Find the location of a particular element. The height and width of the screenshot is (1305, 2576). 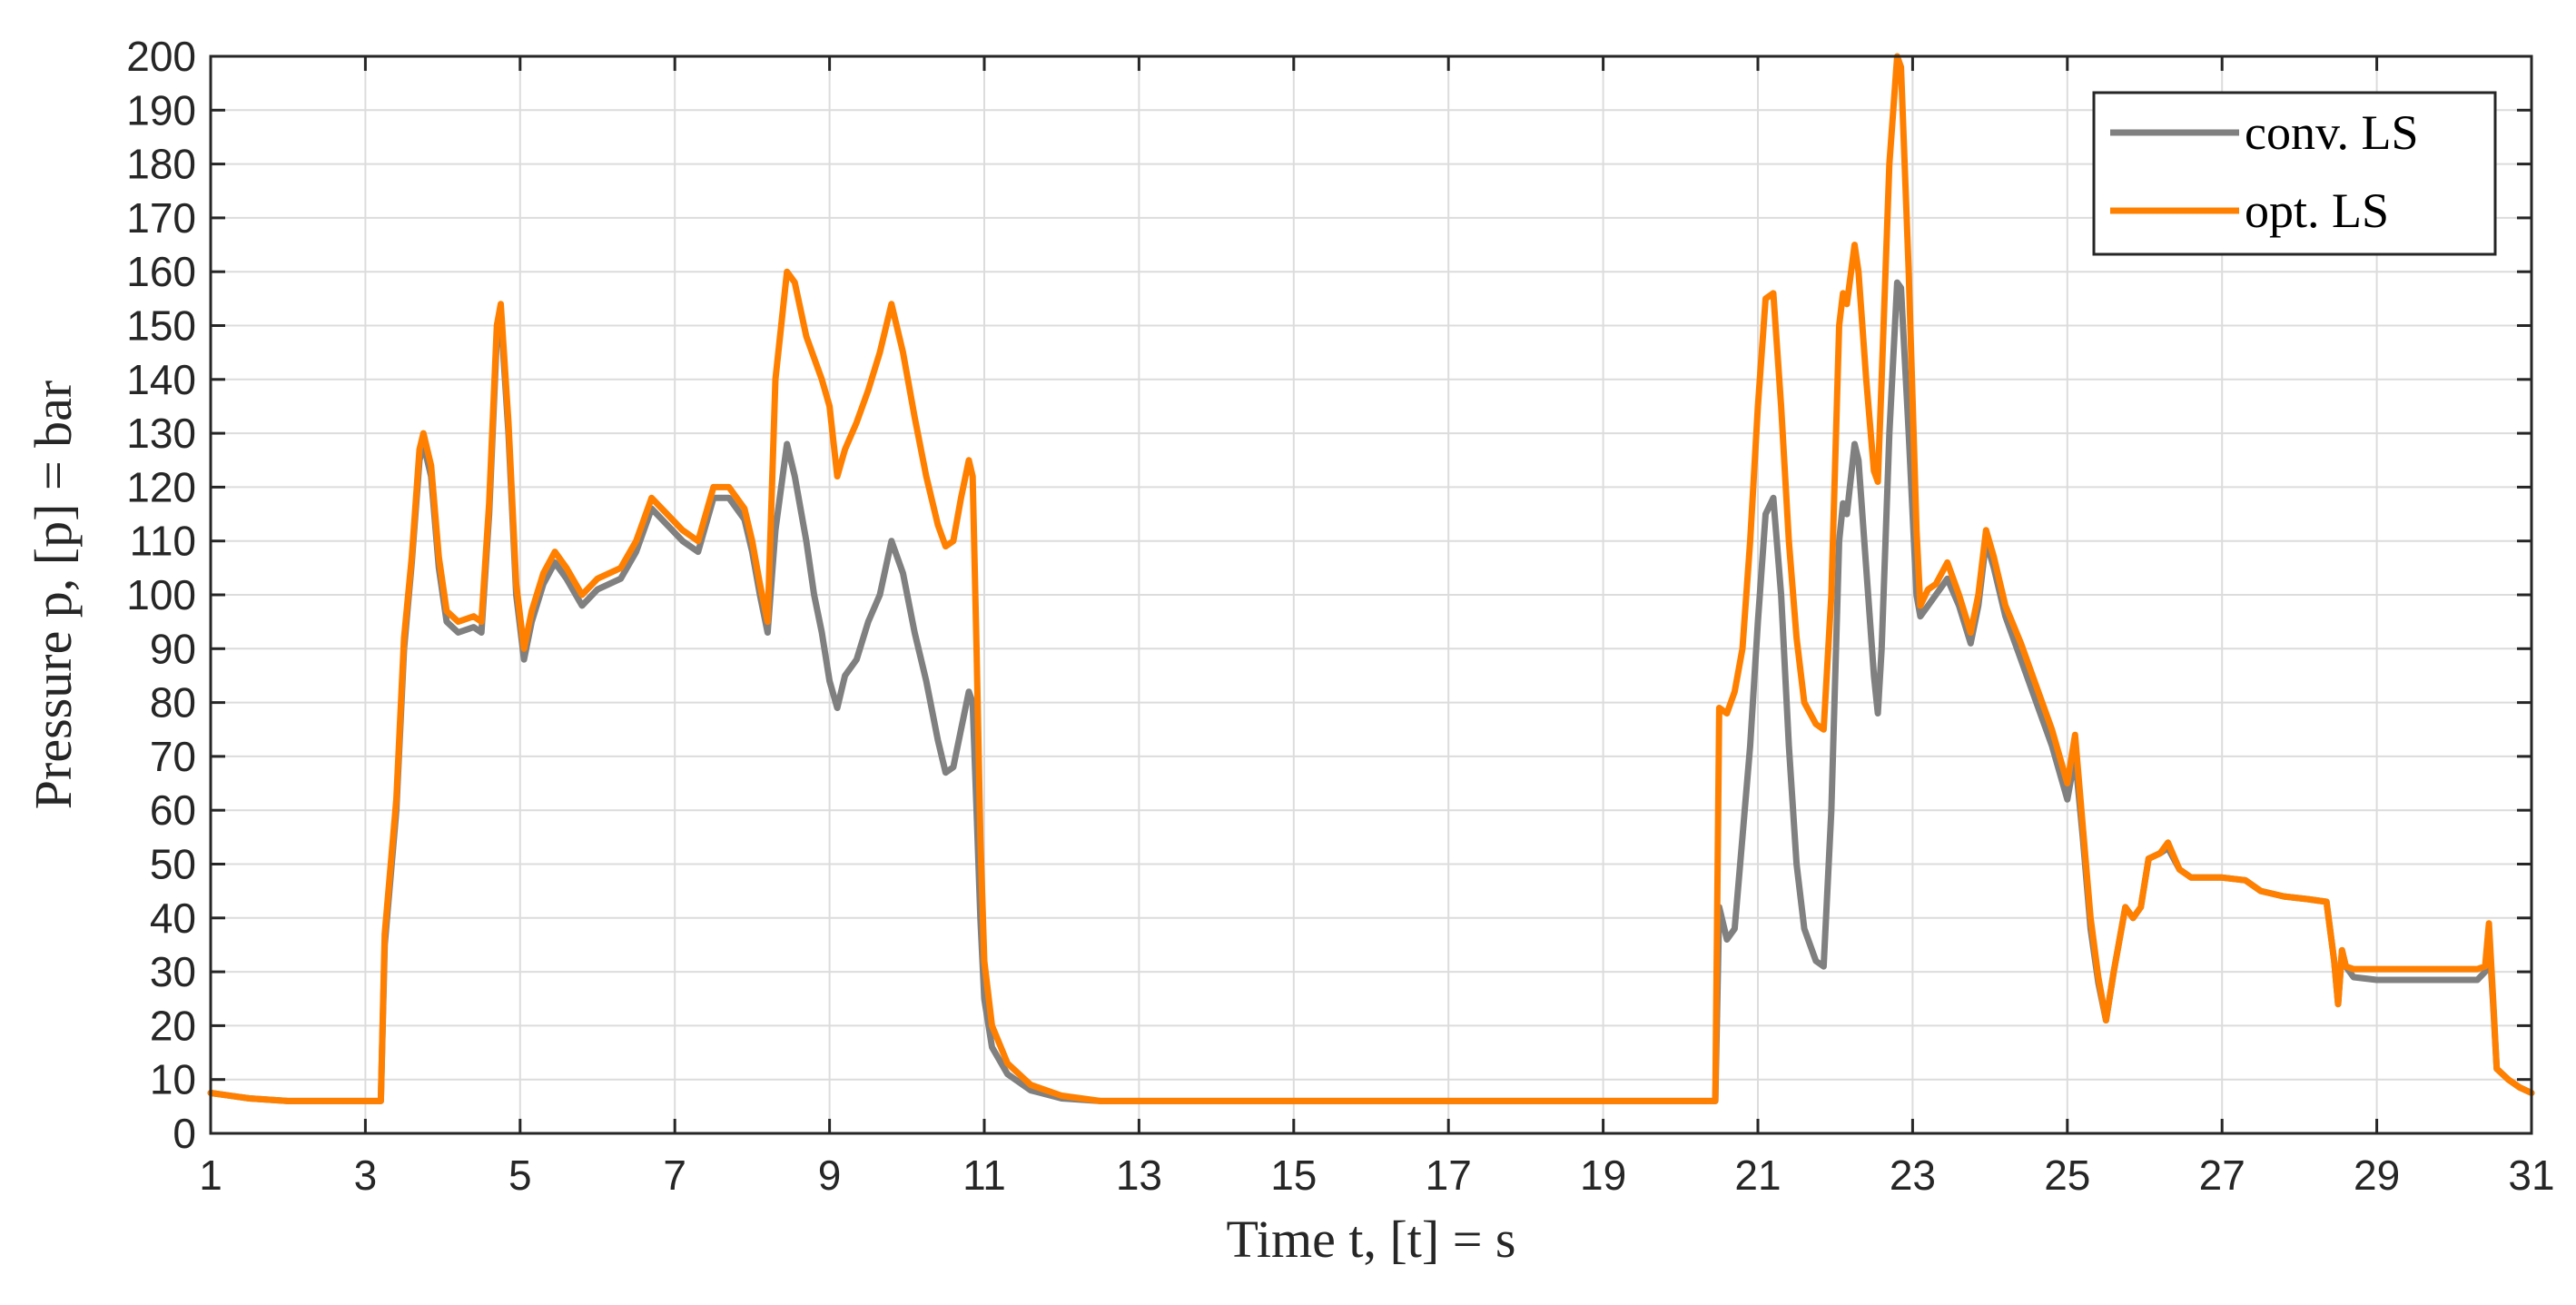

y-tick-label: 40 is located at coordinates (173, 918).